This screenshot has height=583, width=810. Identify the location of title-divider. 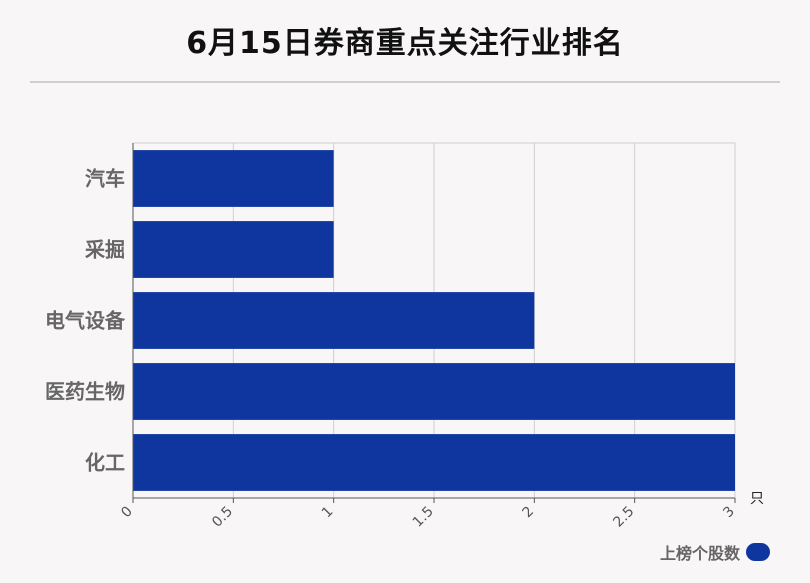
(405, 82).